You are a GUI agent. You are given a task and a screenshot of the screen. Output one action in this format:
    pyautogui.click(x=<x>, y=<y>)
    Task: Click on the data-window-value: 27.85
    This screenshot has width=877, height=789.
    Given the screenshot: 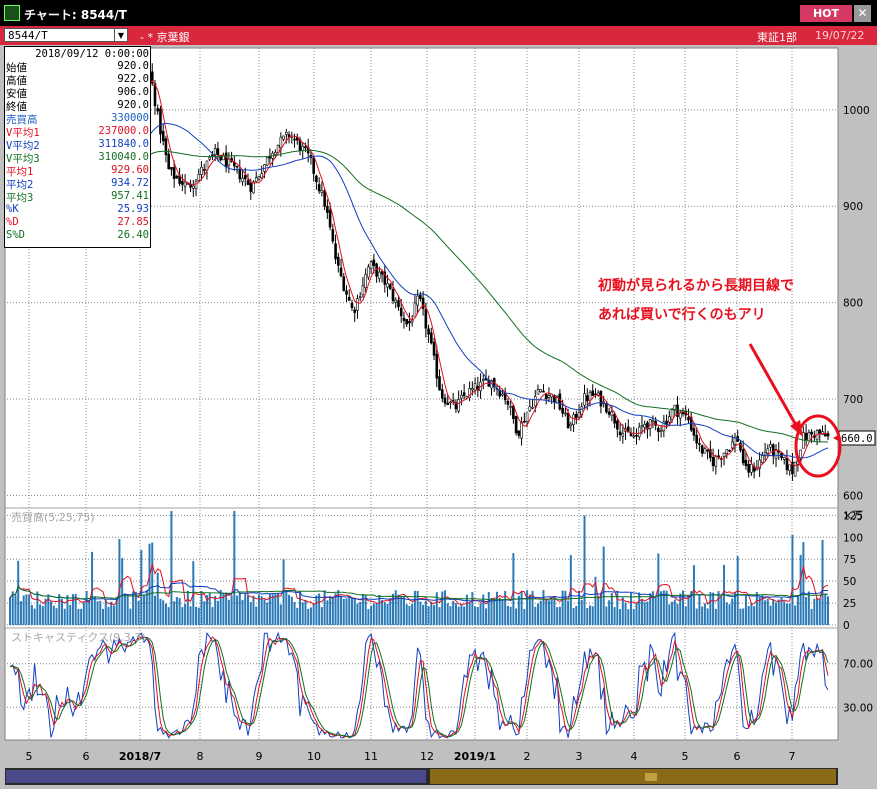 What is the action you would take?
    pyautogui.click(x=133, y=222)
    